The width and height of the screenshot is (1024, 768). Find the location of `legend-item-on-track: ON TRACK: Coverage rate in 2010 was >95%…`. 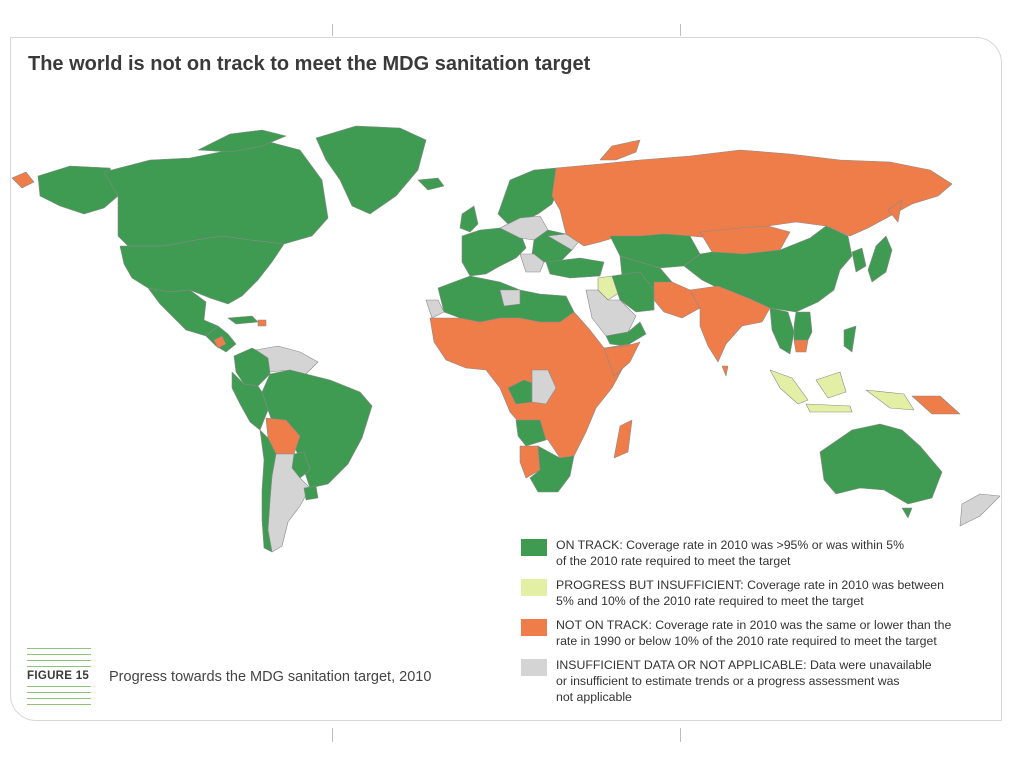

legend-item-on-track: ON TRACK: Coverage rate in 2010 was >95%… is located at coordinates (758, 553).